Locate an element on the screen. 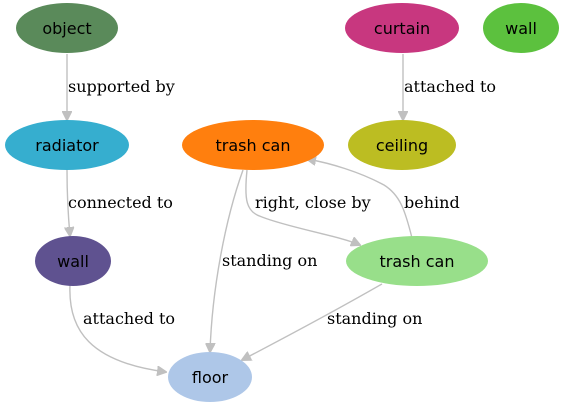  edge-wall-floor is located at coordinates (117, 328).